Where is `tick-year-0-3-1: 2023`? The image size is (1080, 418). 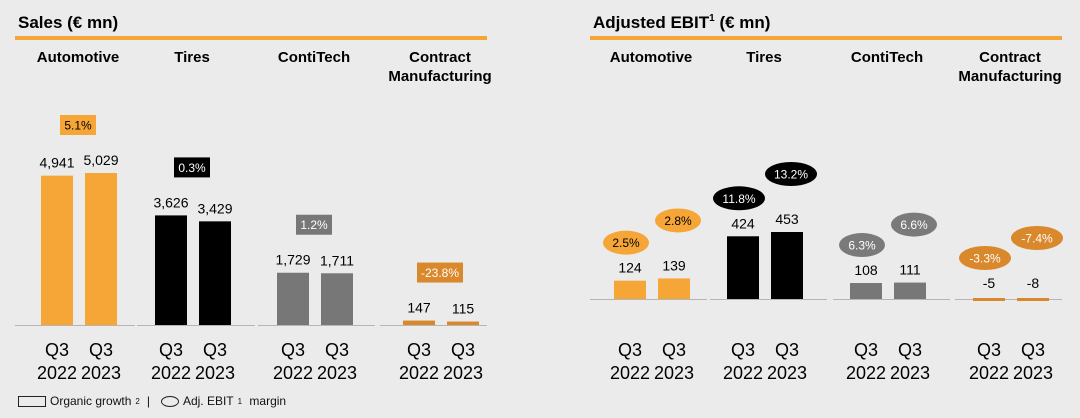
tick-year-0-3-1: 2023 is located at coordinates (463, 373).